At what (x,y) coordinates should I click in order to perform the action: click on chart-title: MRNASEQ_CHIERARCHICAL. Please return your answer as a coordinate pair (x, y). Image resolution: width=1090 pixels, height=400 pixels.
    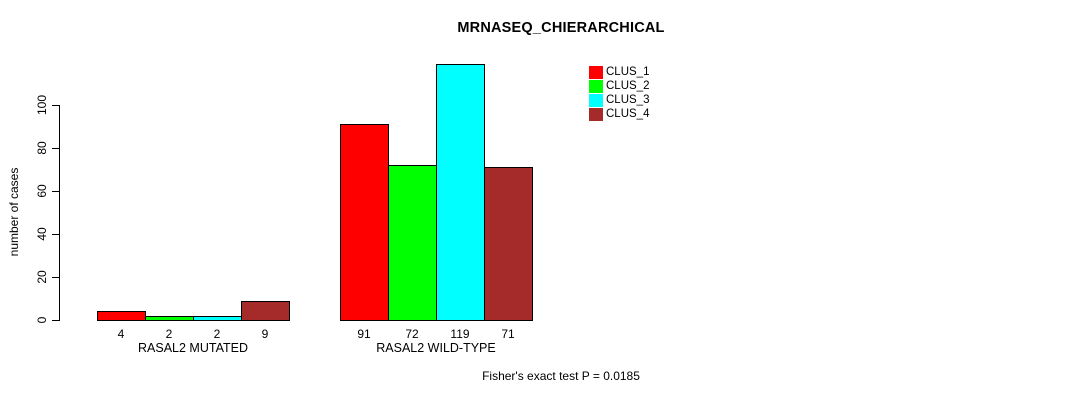
    Looking at the image, I should click on (561, 28).